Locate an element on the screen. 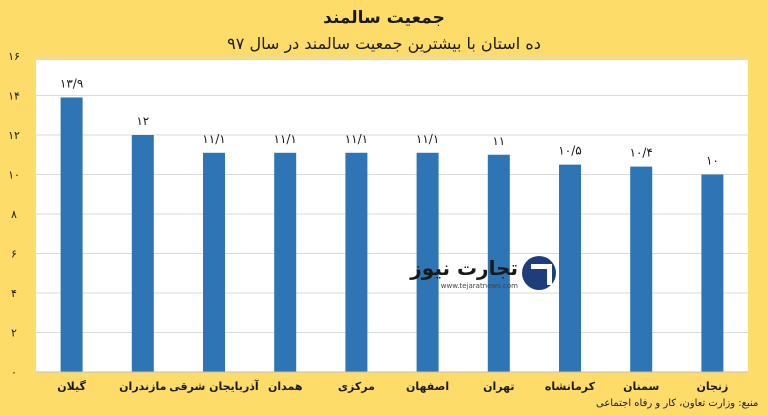 This screenshot has width=768, height=416. y-tick-label: ۱۴ is located at coordinates (14, 96).